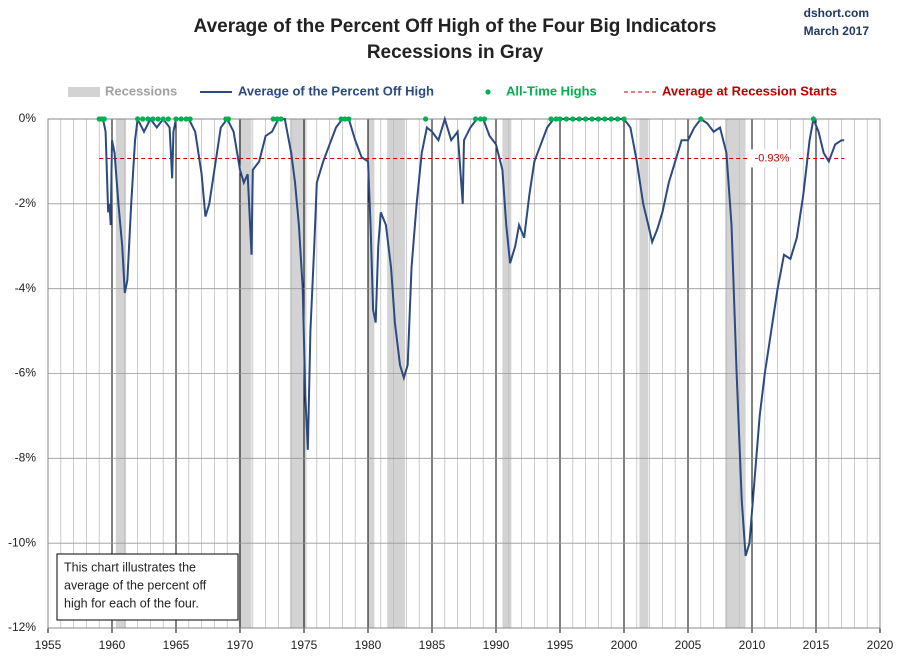 This screenshot has height=667, width=908. Describe the element at coordinates (176, 645) in the screenshot. I see `x-tick-label: 1965` at that location.